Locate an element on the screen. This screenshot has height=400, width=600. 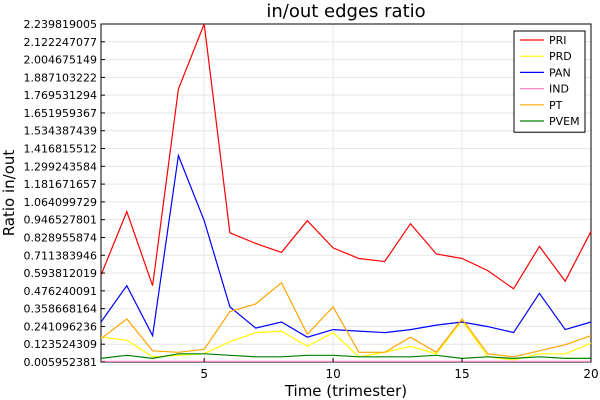
legend-label-pri: PRI is located at coordinates (558, 40).